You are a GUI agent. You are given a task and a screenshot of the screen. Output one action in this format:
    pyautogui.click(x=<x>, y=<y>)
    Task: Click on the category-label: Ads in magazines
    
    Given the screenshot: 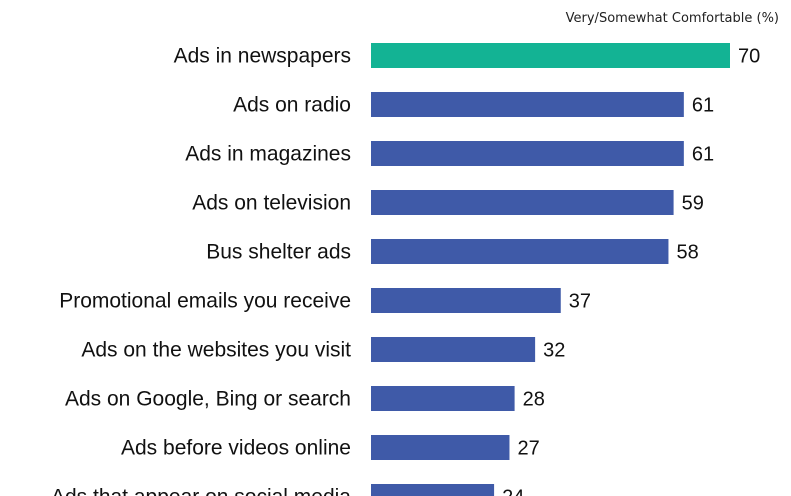 What is the action you would take?
    pyautogui.click(x=268, y=154)
    